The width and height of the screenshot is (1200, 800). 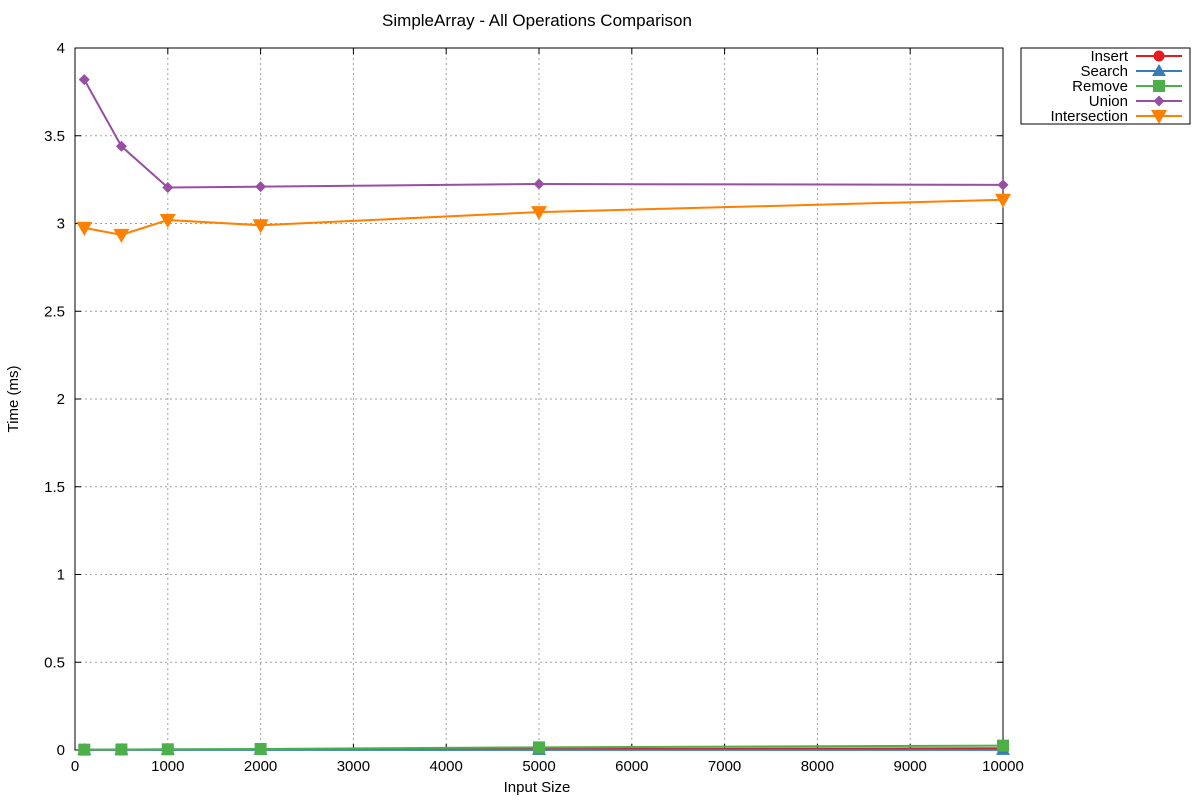 What do you see at coordinates (61, 399) in the screenshot?
I see `y-tick-label: 2` at bounding box center [61, 399].